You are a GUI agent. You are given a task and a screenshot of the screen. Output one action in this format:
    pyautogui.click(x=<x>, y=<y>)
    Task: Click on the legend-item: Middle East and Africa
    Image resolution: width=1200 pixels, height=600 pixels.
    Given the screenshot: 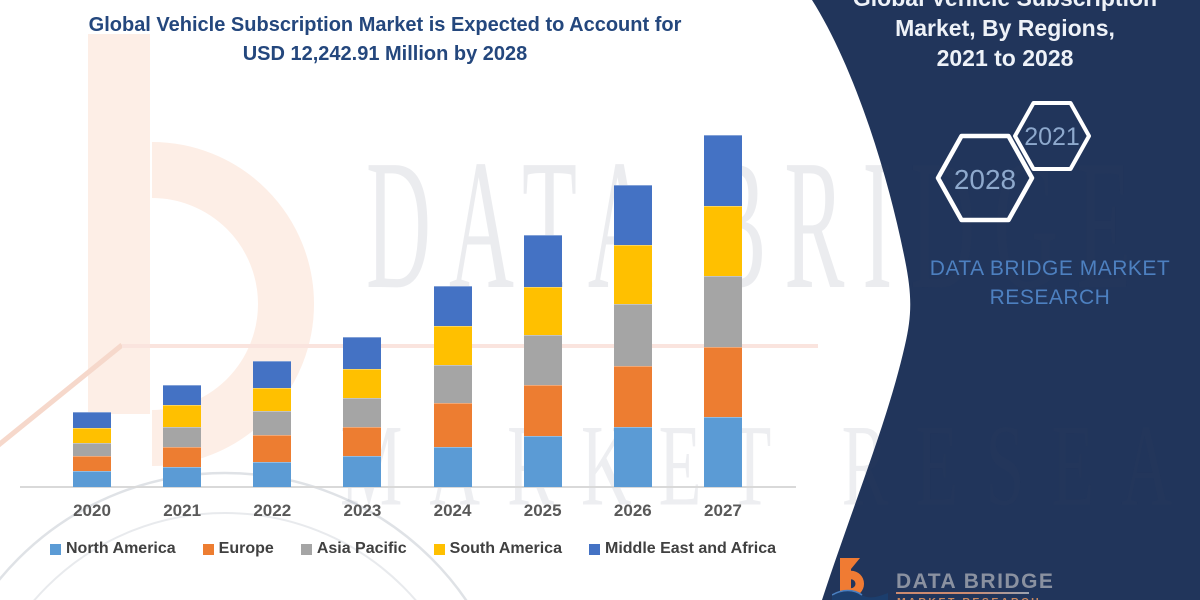 What is the action you would take?
    pyautogui.click(x=682, y=549)
    